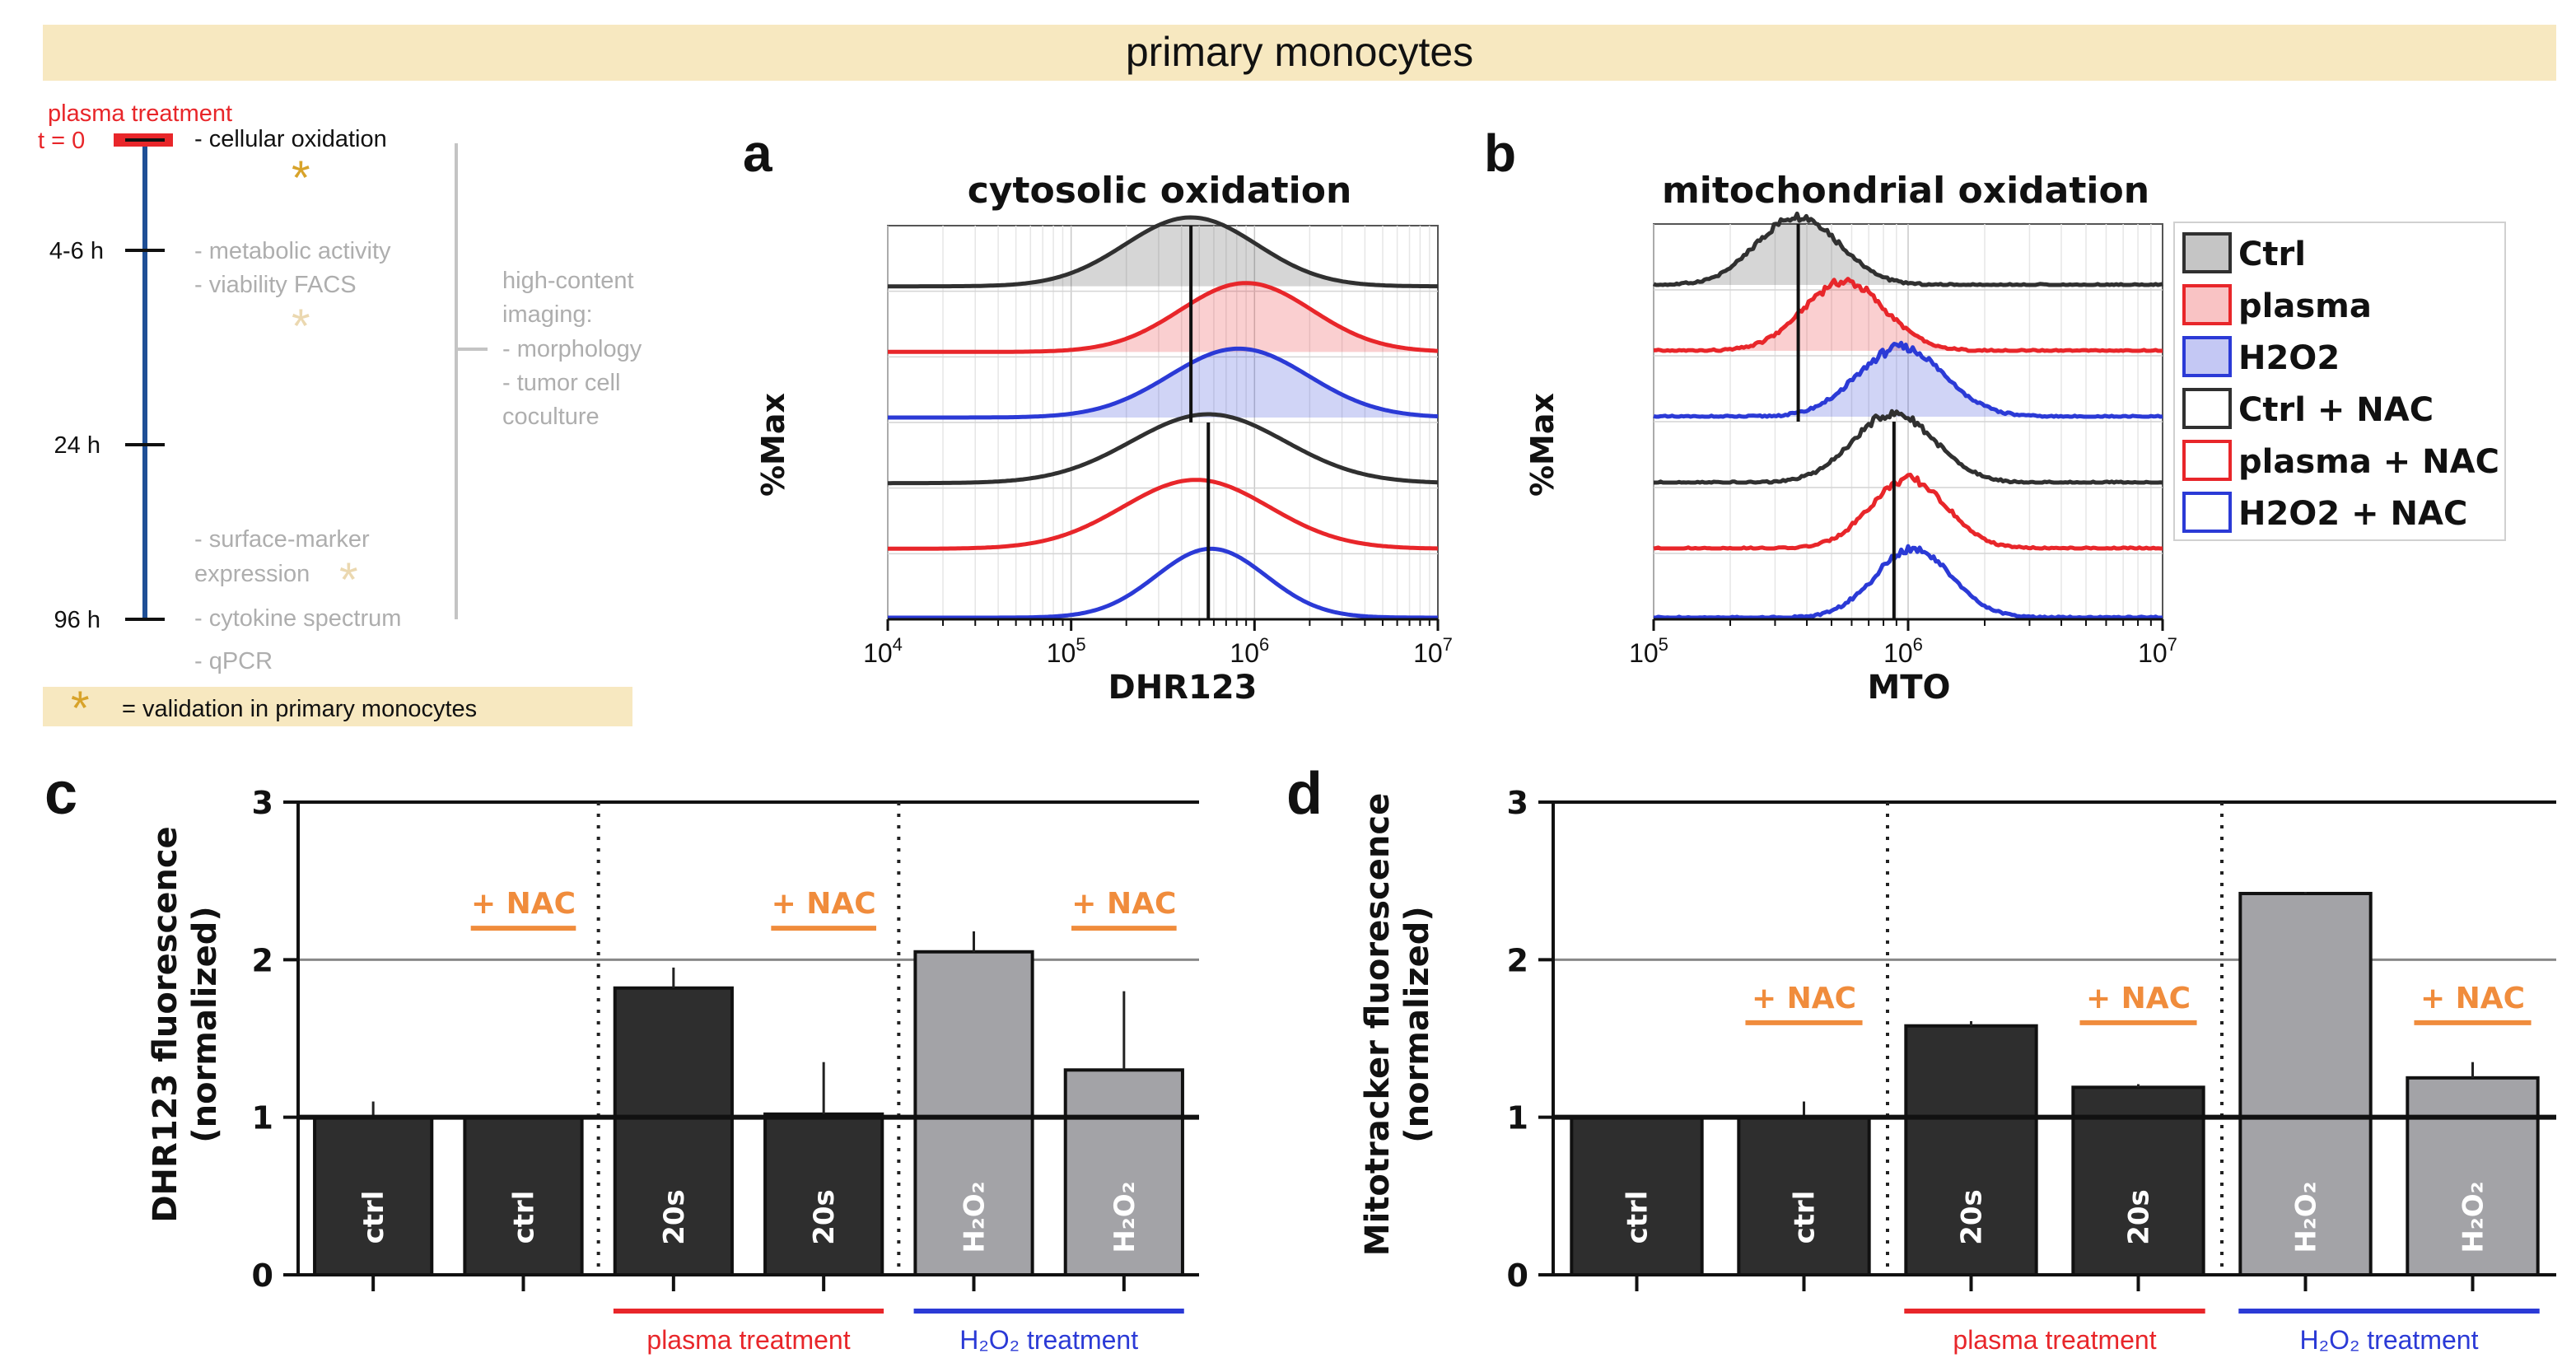 The image size is (2576, 1372). What do you see at coordinates (275, 285) in the screenshot?
I see `assay-viability-facs: - viability FACS` at bounding box center [275, 285].